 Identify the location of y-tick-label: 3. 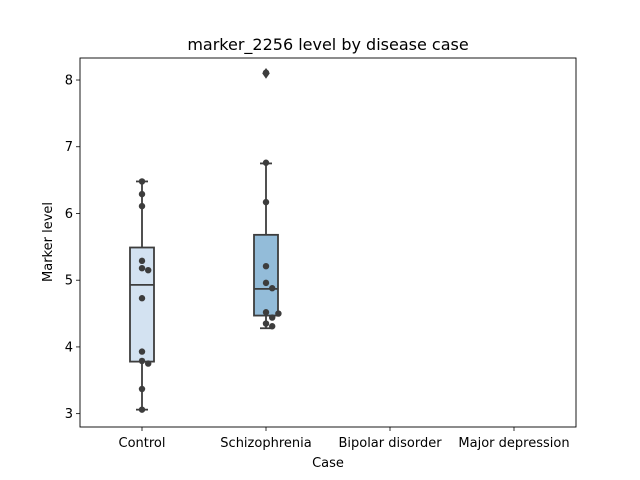
(69, 414).